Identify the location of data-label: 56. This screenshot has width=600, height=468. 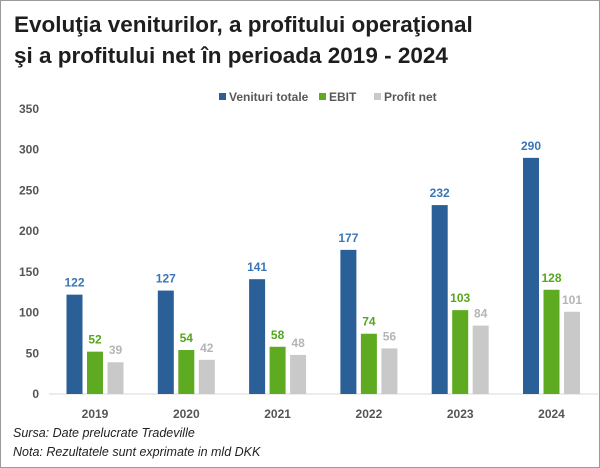
(390, 336).